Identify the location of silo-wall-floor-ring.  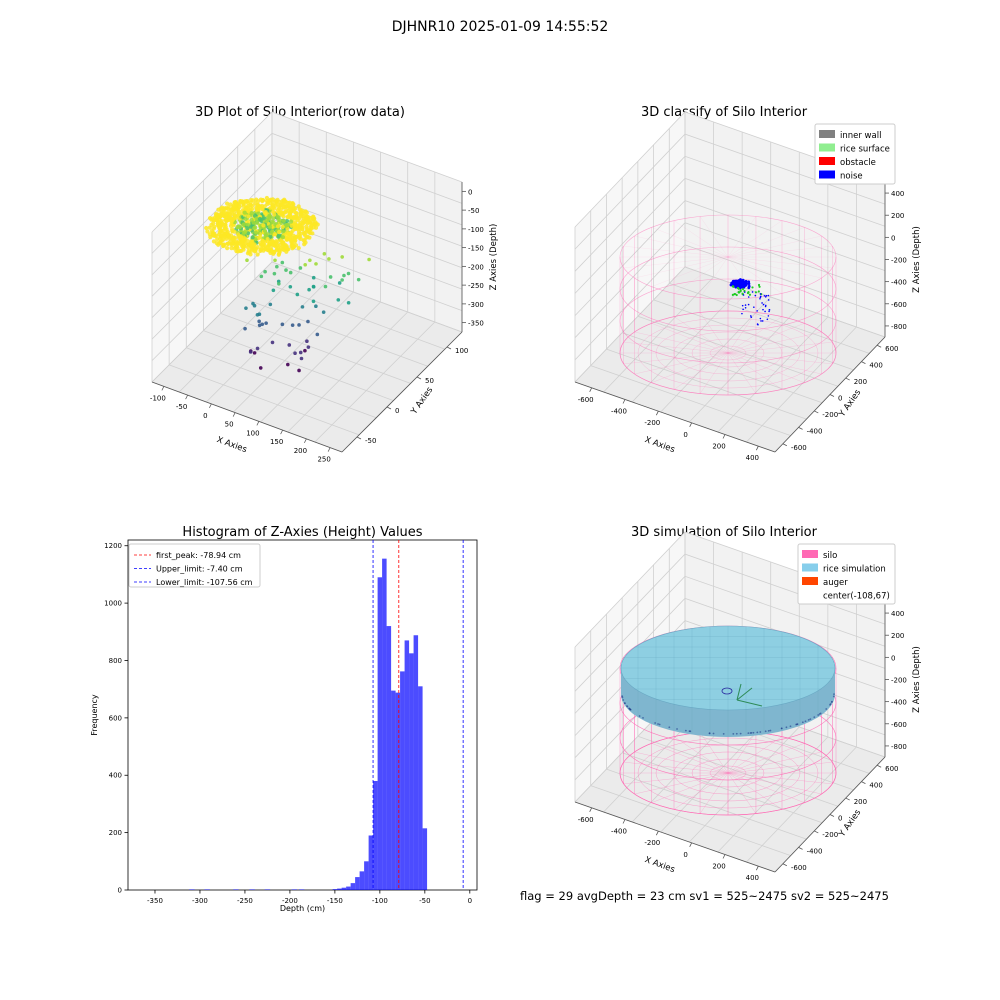
(728, 353).